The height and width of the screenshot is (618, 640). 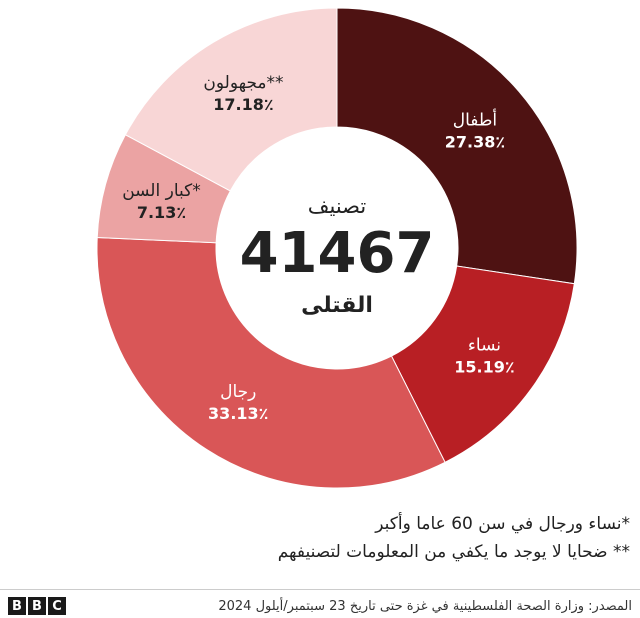 I want to click on slice-label: أطفال, so click(x=475, y=119).